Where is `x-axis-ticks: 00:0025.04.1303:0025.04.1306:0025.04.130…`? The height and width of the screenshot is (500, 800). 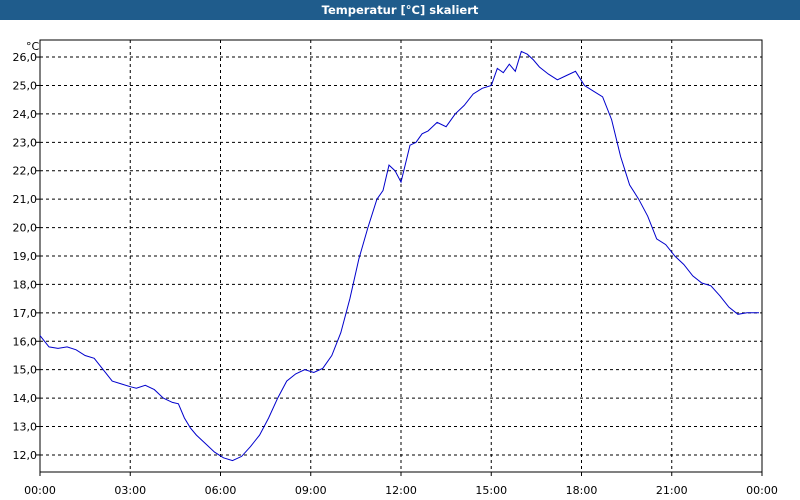 x-axis-ticks: 00:0025.04.1303:0025.04.1306:0025.04.130… is located at coordinates (401, 484).